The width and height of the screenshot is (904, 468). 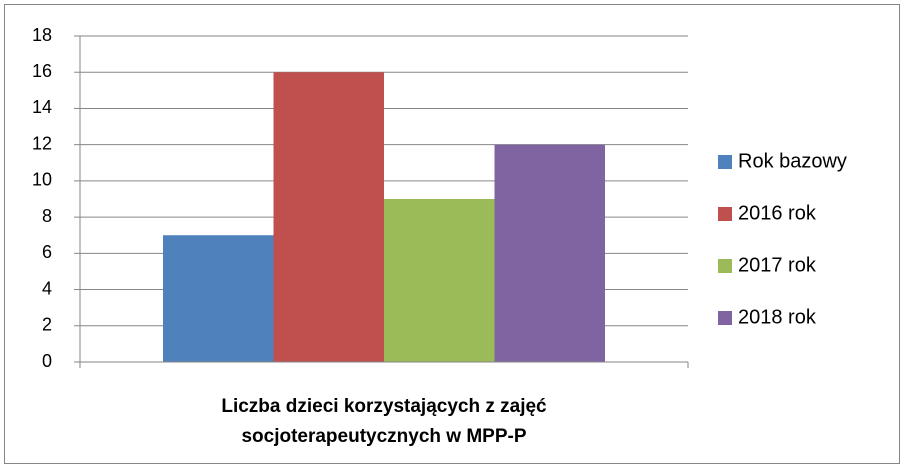 What do you see at coordinates (42, 180) in the screenshot?
I see `y-tick-label: 10` at bounding box center [42, 180].